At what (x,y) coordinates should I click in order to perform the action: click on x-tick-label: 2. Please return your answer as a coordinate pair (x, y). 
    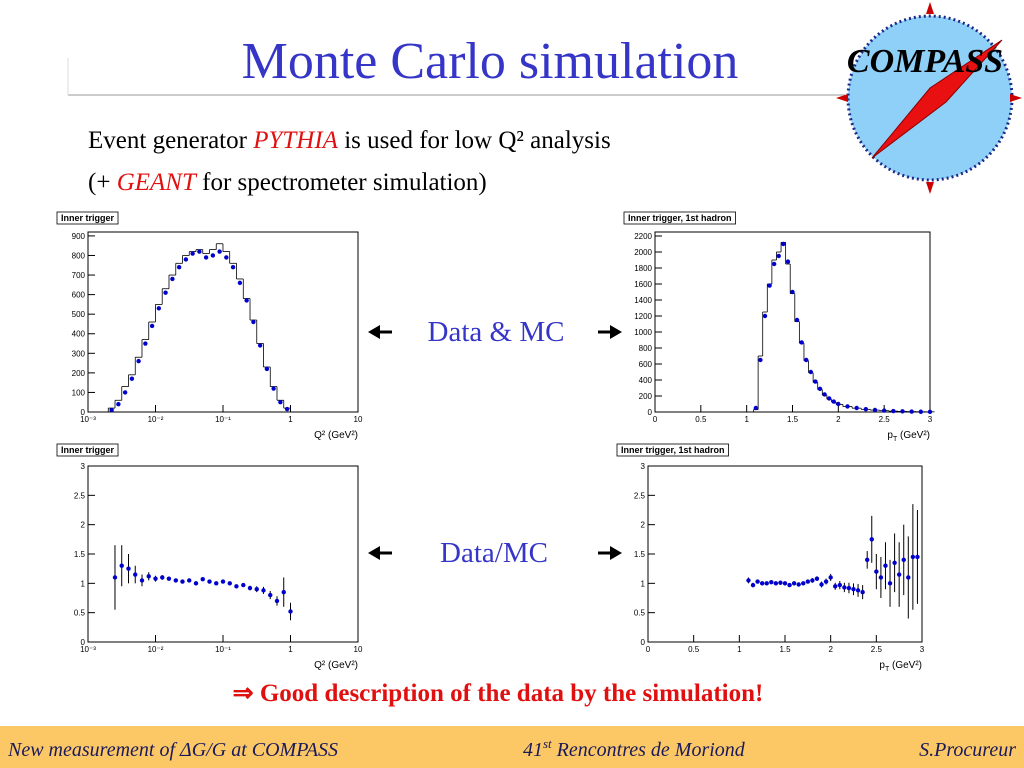
    Looking at the image, I should click on (830, 649).